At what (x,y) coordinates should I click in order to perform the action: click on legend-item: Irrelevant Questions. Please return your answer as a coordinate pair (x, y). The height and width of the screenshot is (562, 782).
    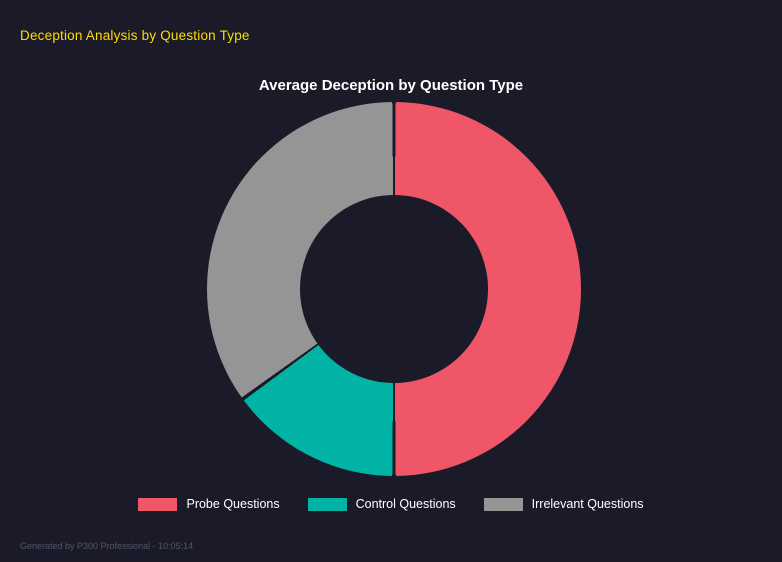
    Looking at the image, I should click on (563, 504).